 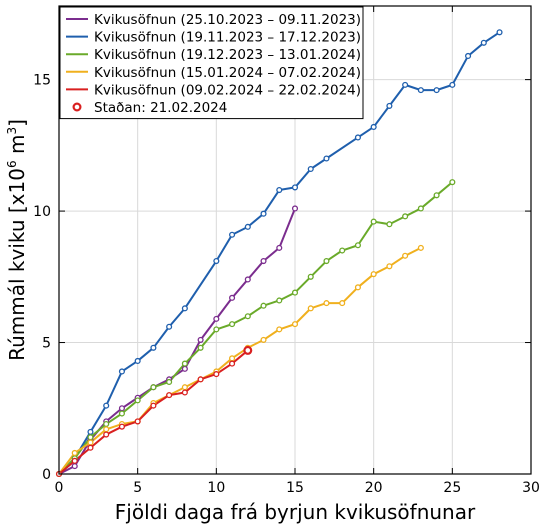 I want to click on x-tick-label: 20, so click(x=374, y=488).